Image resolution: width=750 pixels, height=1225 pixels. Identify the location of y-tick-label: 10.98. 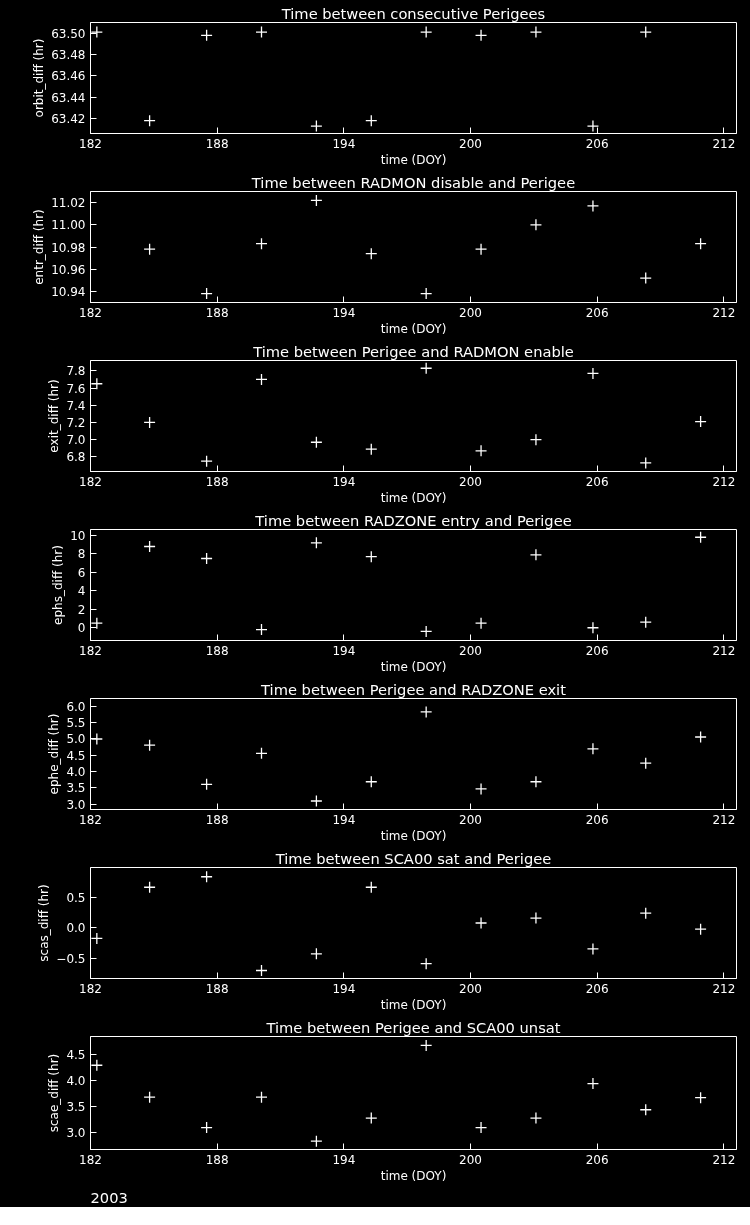
(68, 247).